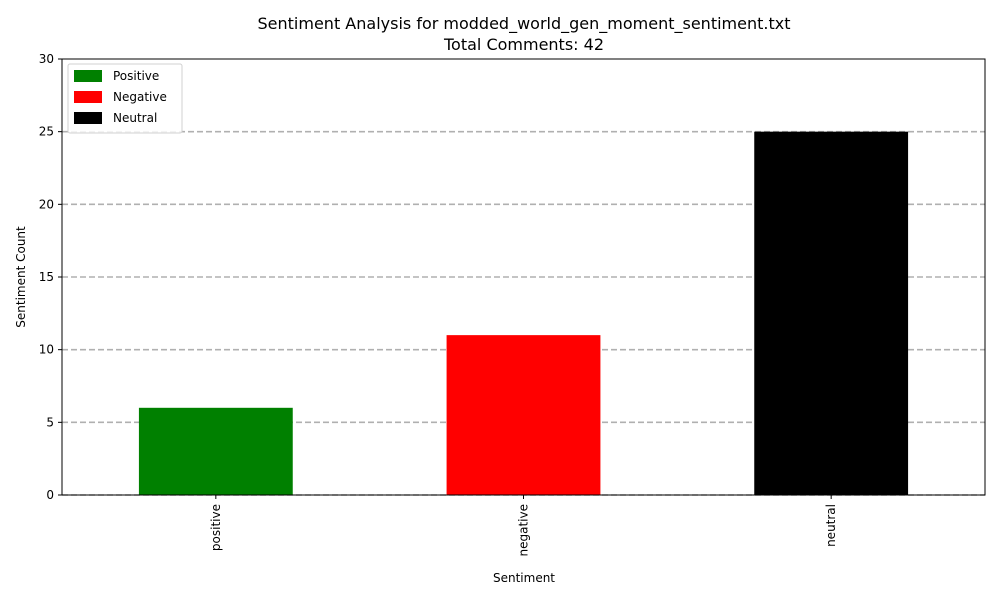 The width and height of the screenshot is (1000, 600). What do you see at coordinates (88, 118) in the screenshot?
I see `legend-swatch-neutral` at bounding box center [88, 118].